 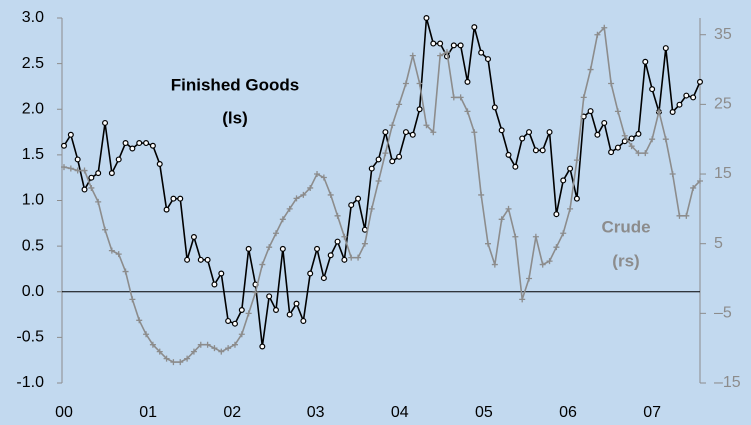 I want to click on y-tick-label: 0.5, so click(x=33, y=245).